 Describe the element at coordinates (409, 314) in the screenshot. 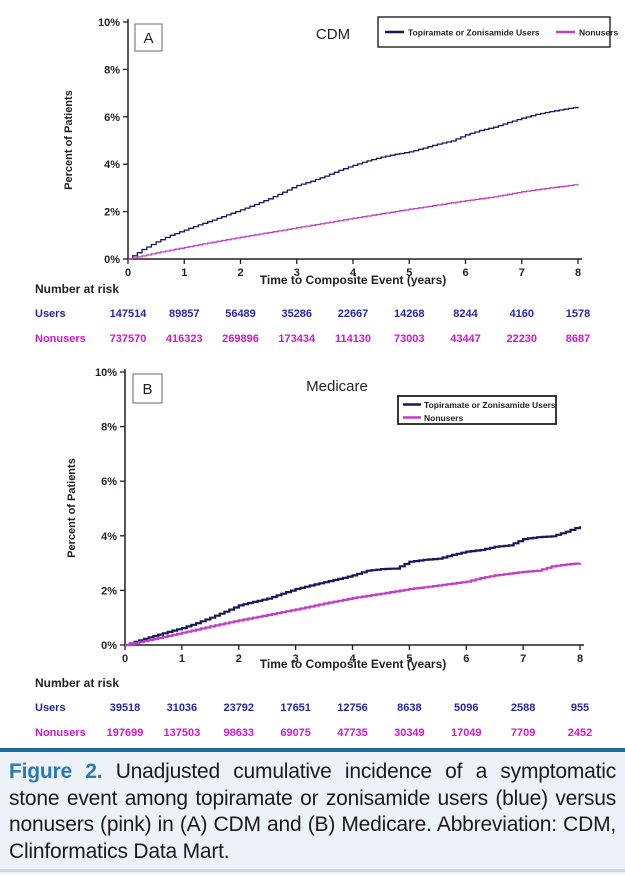

I see `risk-value: 14268` at that location.